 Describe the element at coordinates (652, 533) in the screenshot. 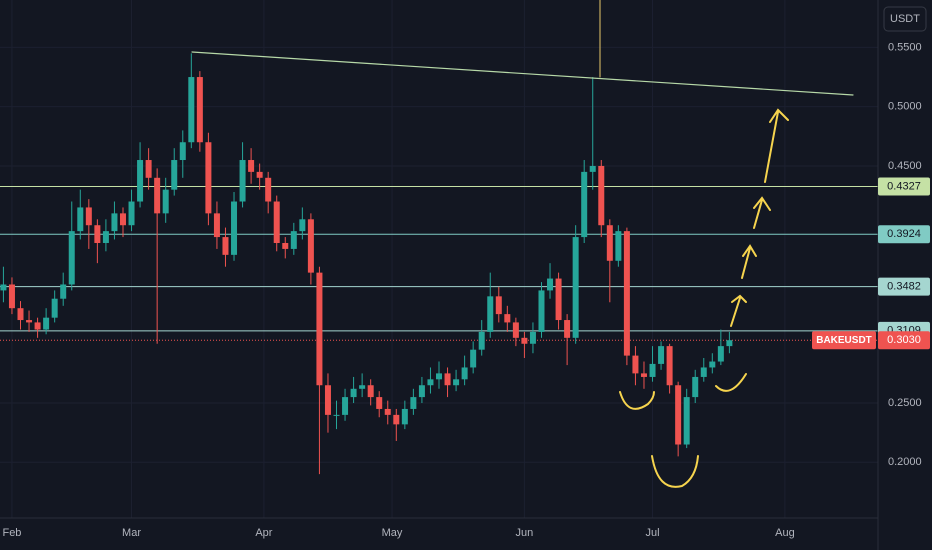

I see `x-tick-label: Jul` at that location.